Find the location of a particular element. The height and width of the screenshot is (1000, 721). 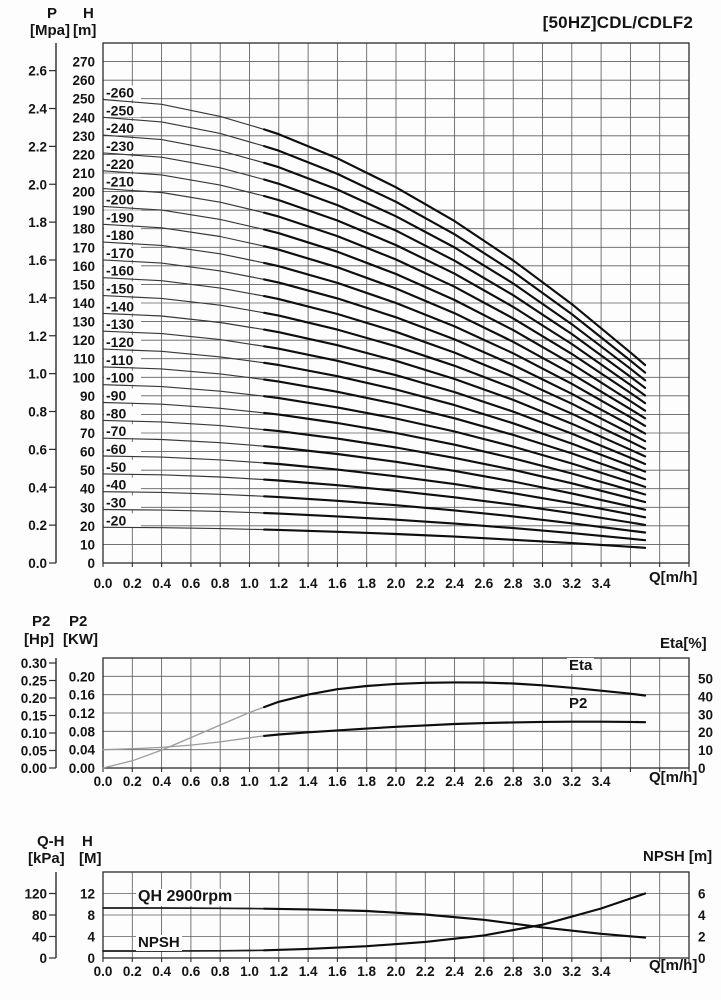

outer-axis-tick-label: 2.6 is located at coordinates (37, 71).